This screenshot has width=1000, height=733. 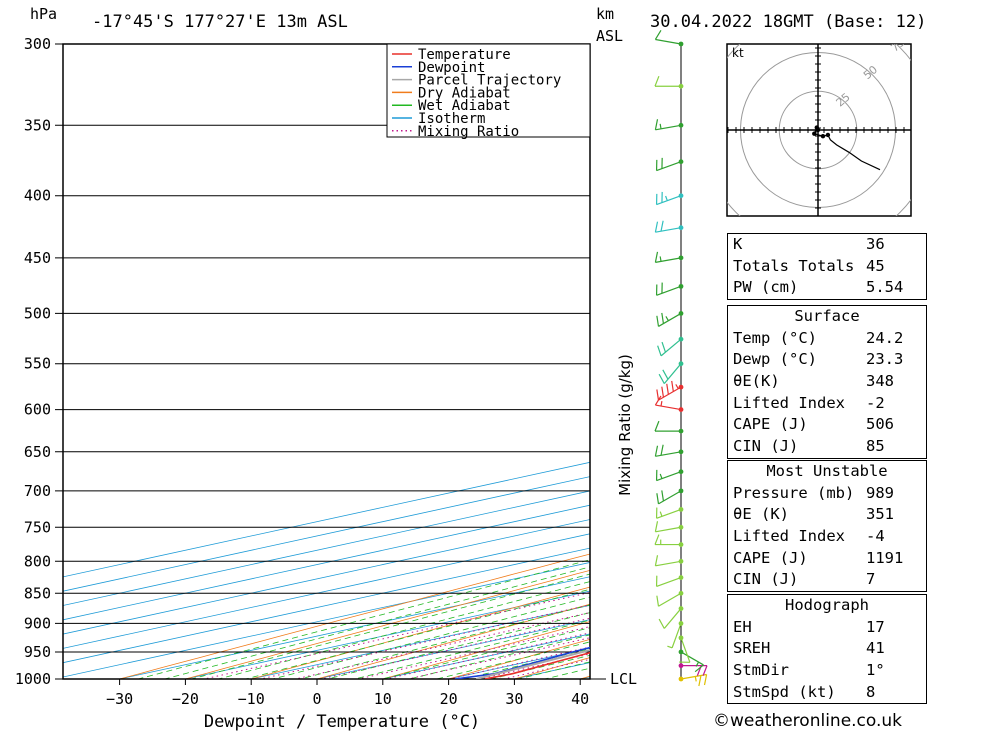 I want to click on table-row: SREH 41, so click(x=827, y=649).